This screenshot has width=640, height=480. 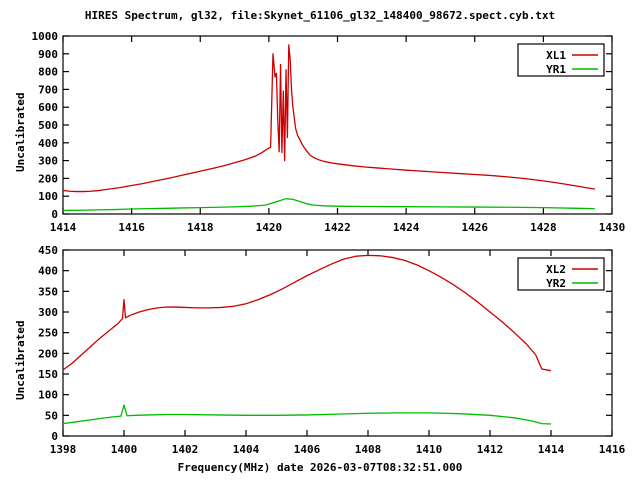 What do you see at coordinates (63, 449) in the screenshot?
I see `x-tick-label: 1398` at bounding box center [63, 449].